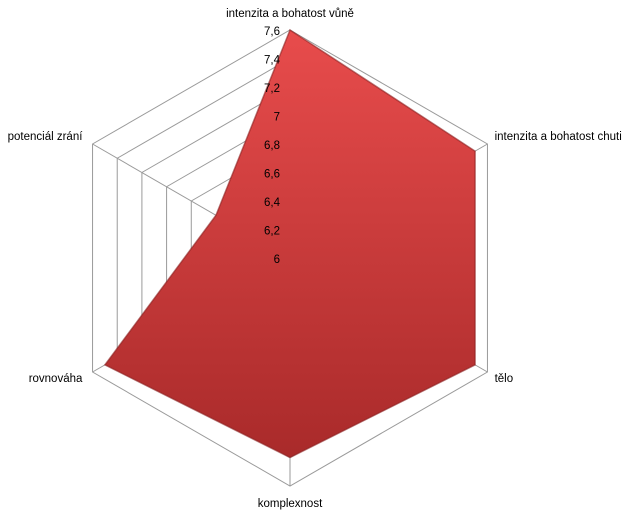 Image resolution: width=644 pixels, height=519 pixels. Describe the element at coordinates (558, 137) in the screenshot. I see `category-label: intenzita a bohatost chuti` at that location.